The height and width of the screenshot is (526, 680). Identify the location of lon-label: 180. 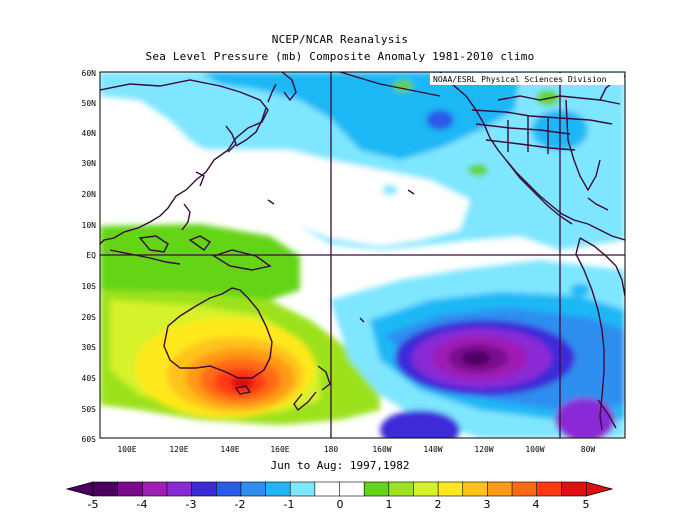
(331, 449).